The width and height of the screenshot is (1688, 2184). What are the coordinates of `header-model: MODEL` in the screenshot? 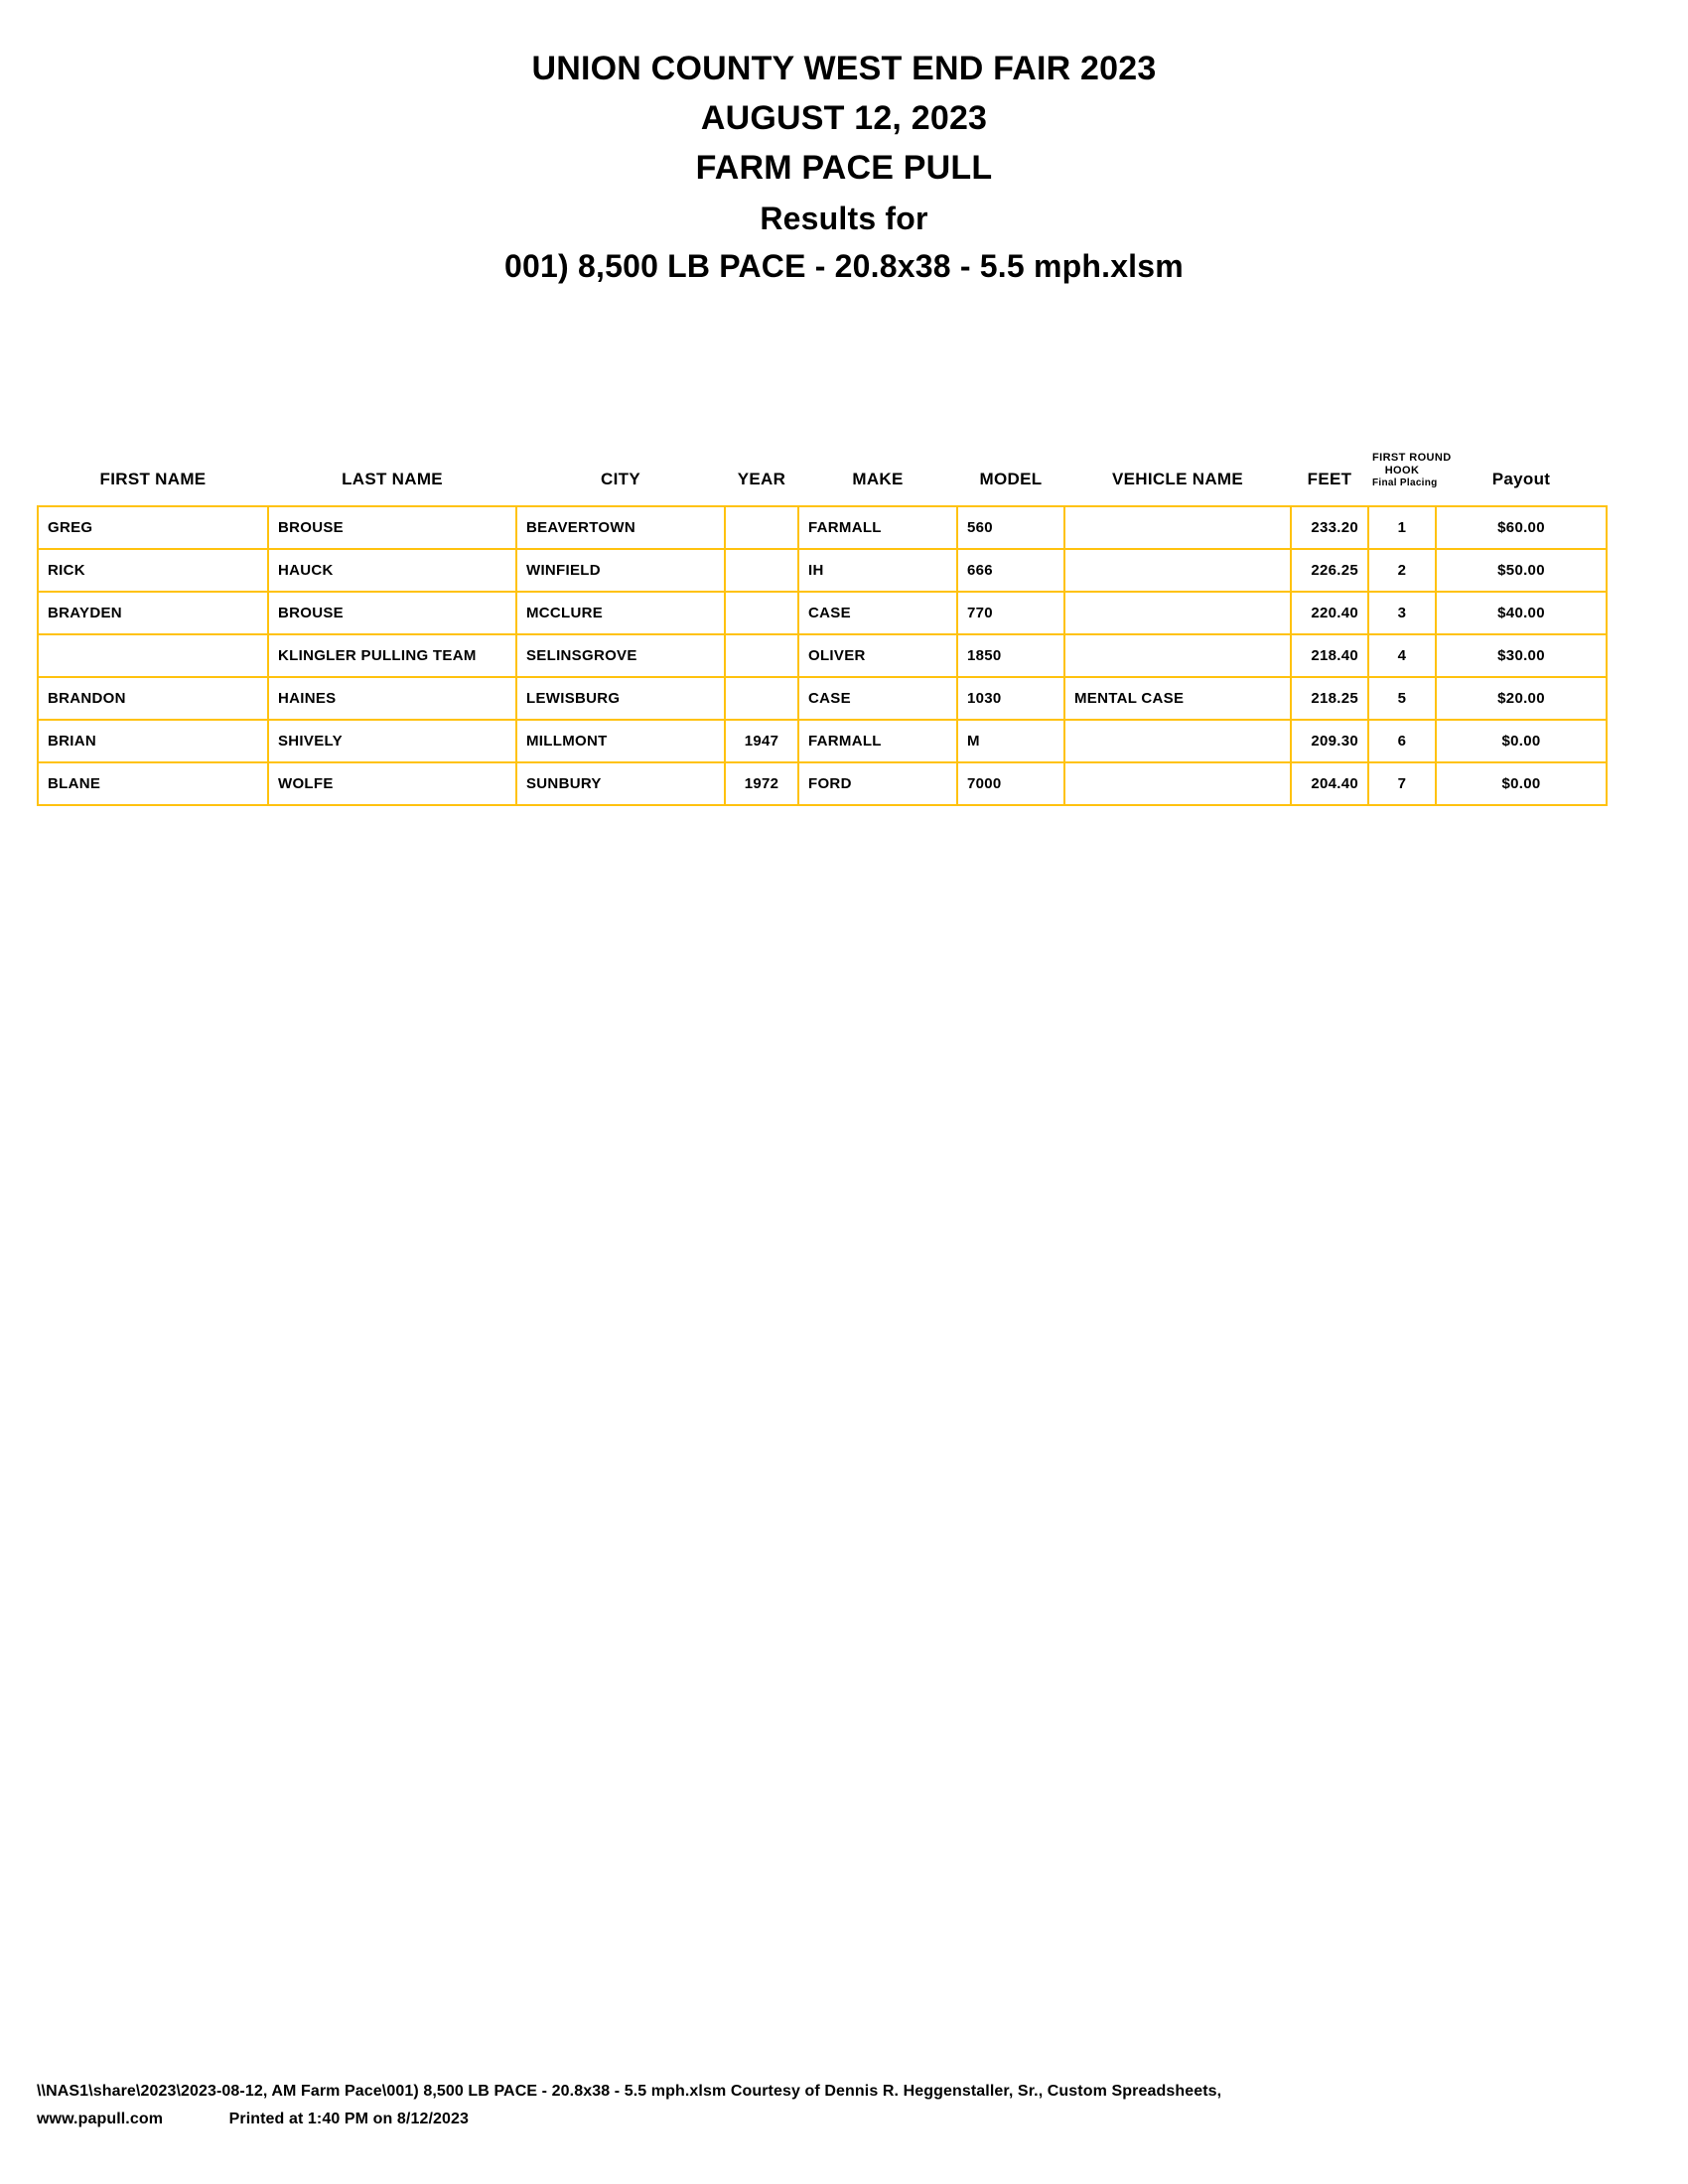 It's located at (1011, 478).